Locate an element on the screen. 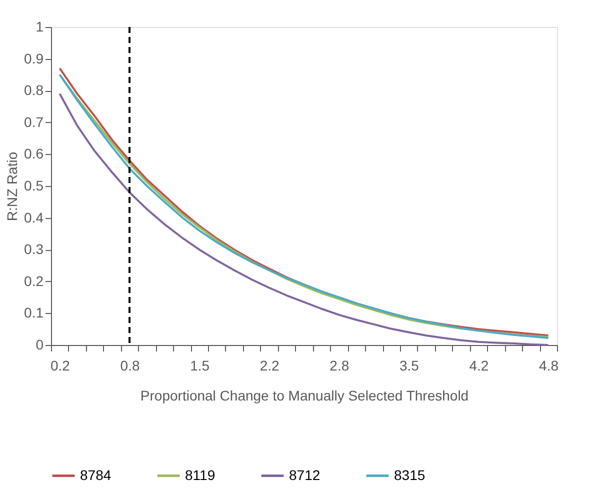 This screenshot has height=491, width=610. x-tick-label: 0.8 is located at coordinates (130, 366).